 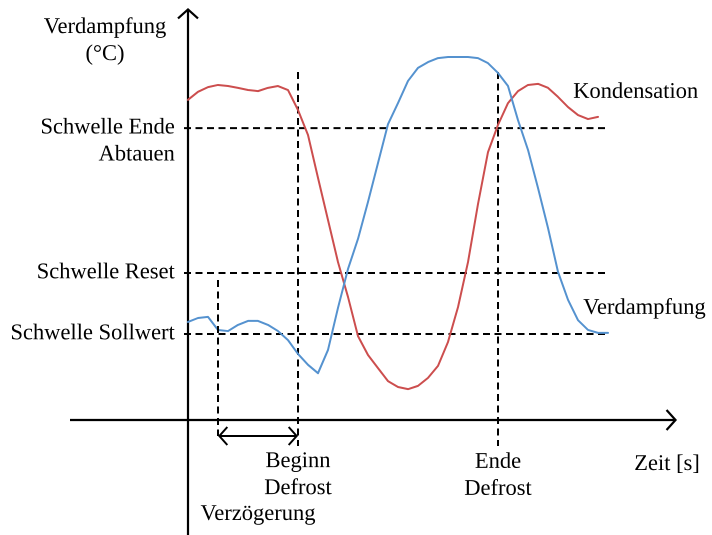 What do you see at coordinates (644, 308) in the screenshot?
I see `series-label: Verdampfung` at bounding box center [644, 308].